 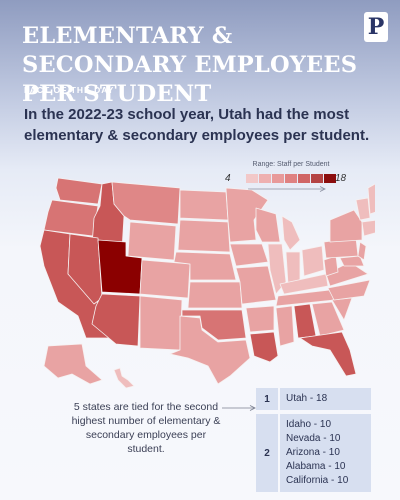 I want to click on state-nebraska, so click(x=205, y=266).